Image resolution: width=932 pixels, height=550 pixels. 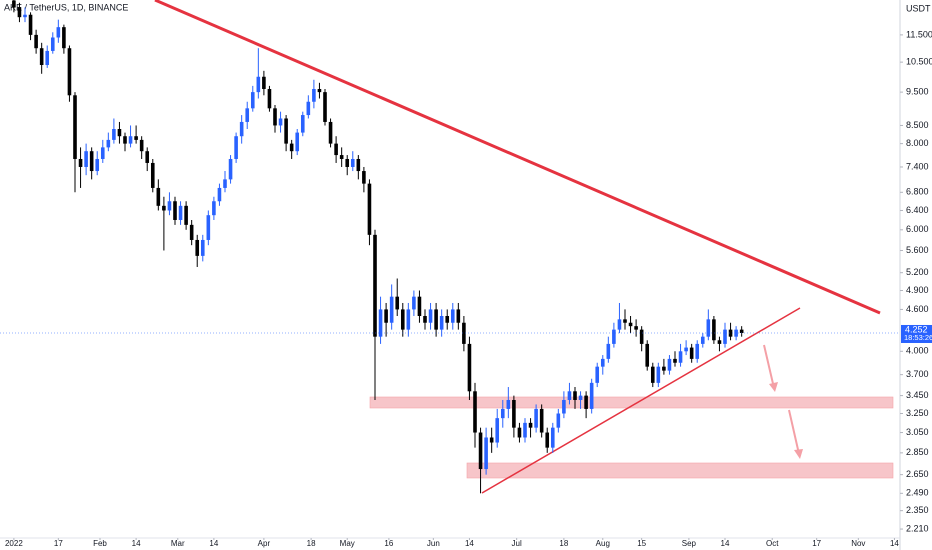 I want to click on support-trendline, so click(x=641, y=400).